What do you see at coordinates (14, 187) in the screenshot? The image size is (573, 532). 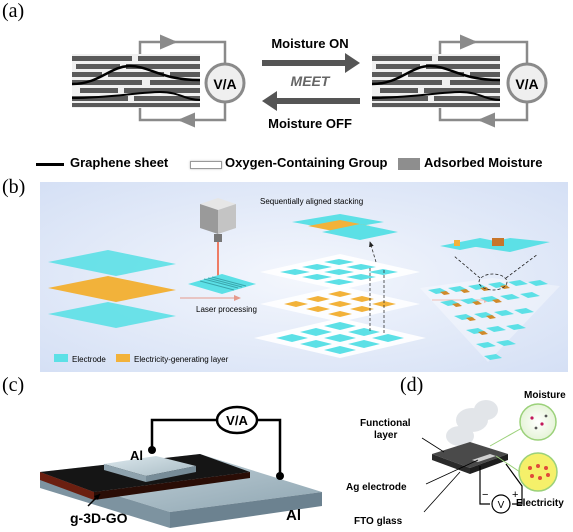 I see `panel-b-label: (b)` at bounding box center [14, 187].